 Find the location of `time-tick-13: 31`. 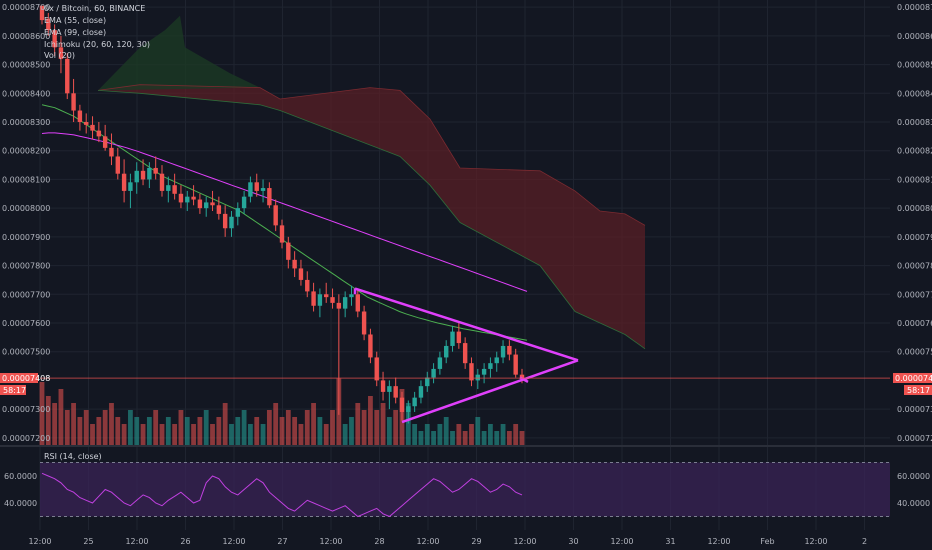

time-tick-13: 31 is located at coordinates (670, 541).